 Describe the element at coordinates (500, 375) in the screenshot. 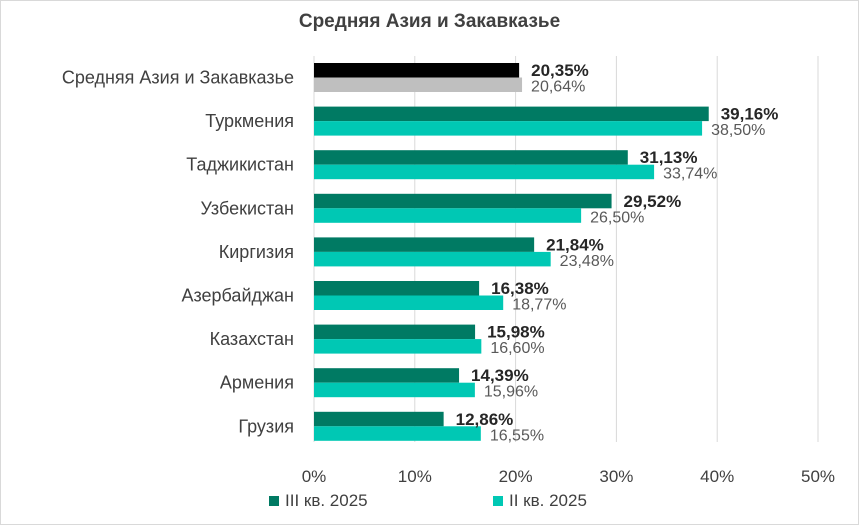

I see `data-label-series1: 14,39%` at that location.